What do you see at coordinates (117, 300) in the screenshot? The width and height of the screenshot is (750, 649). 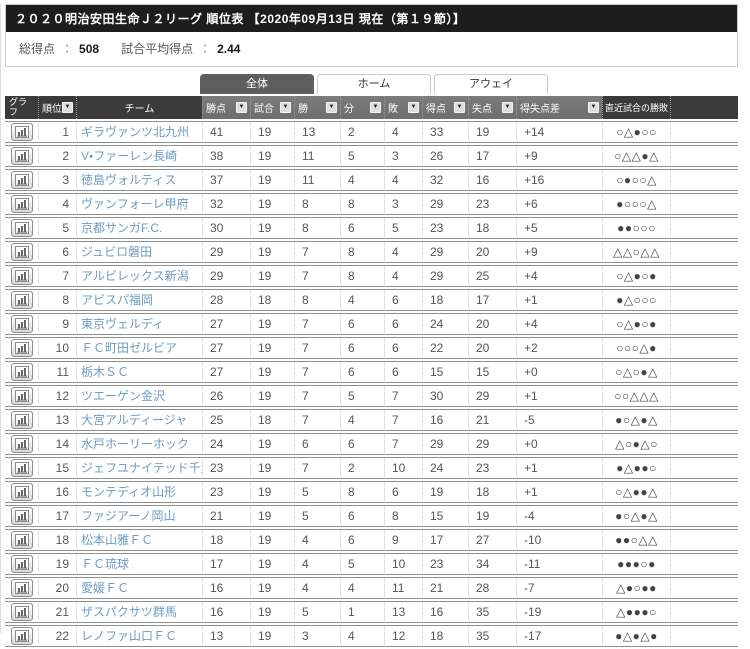 I see `team-link: アビスパ福岡` at bounding box center [117, 300].